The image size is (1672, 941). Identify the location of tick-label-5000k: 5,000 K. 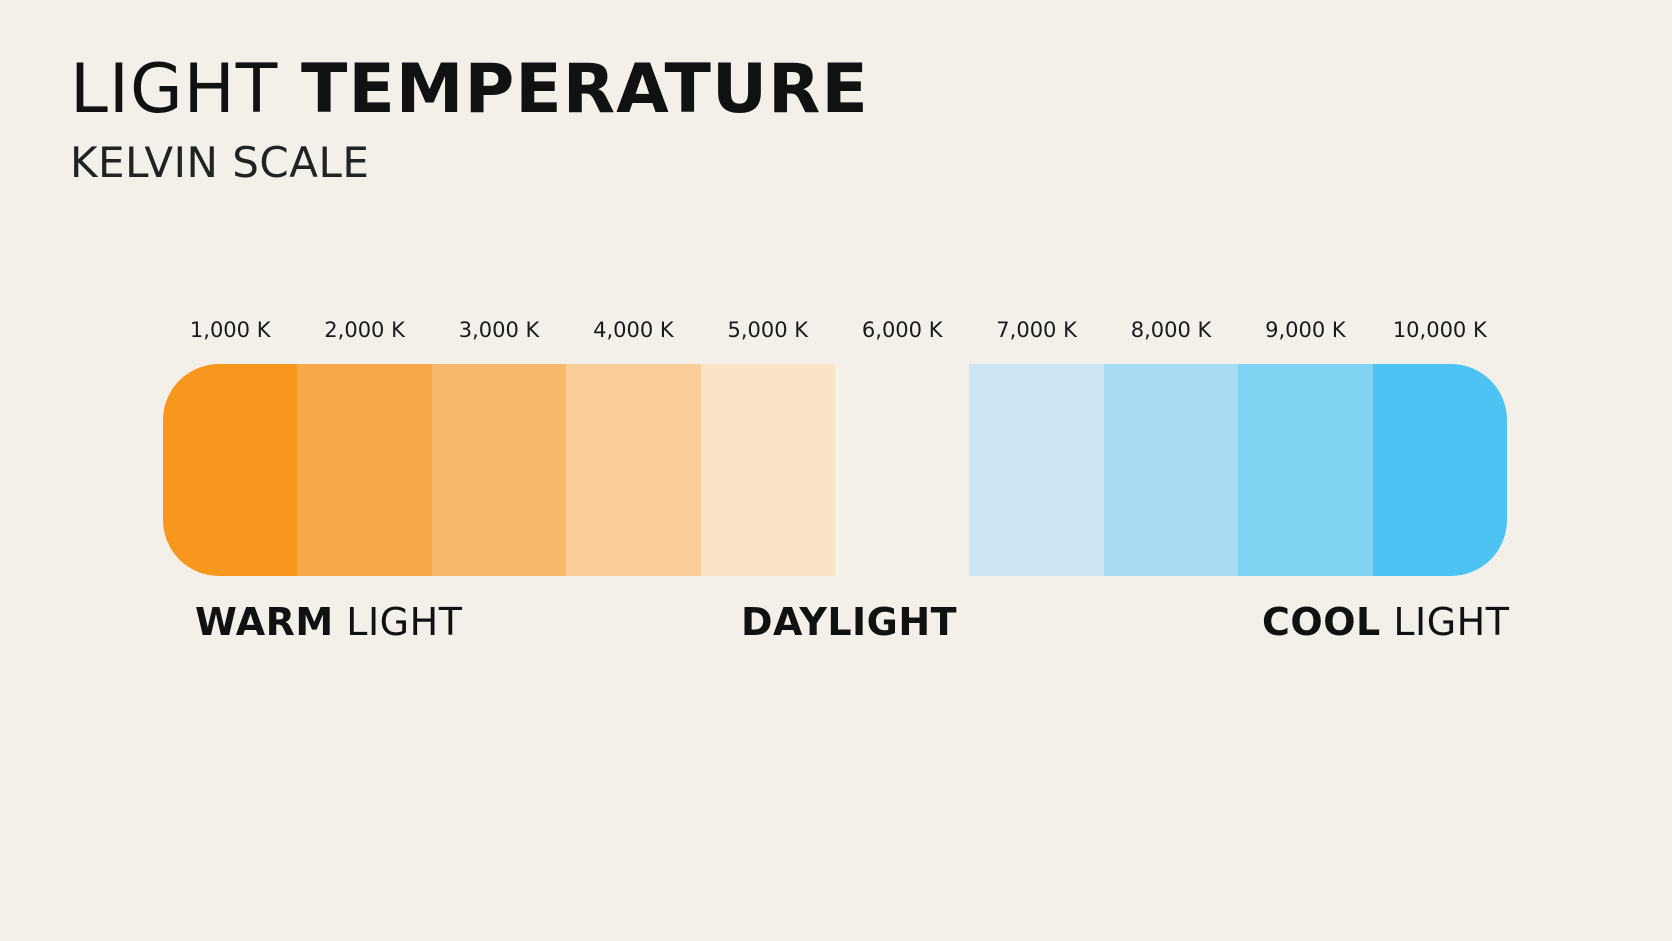
(768, 330).